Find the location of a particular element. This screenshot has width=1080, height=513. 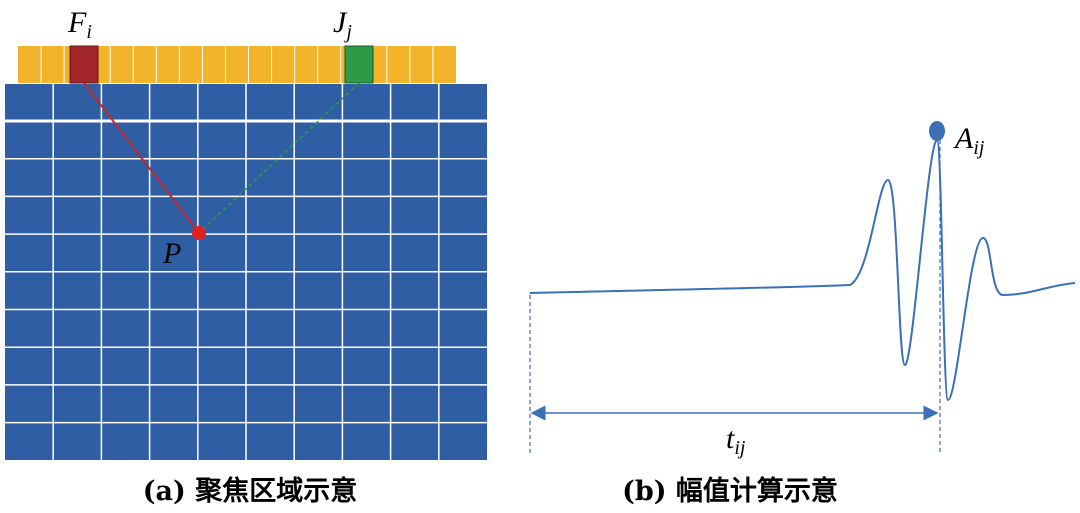

source-ray is located at coordinates (141, 158).